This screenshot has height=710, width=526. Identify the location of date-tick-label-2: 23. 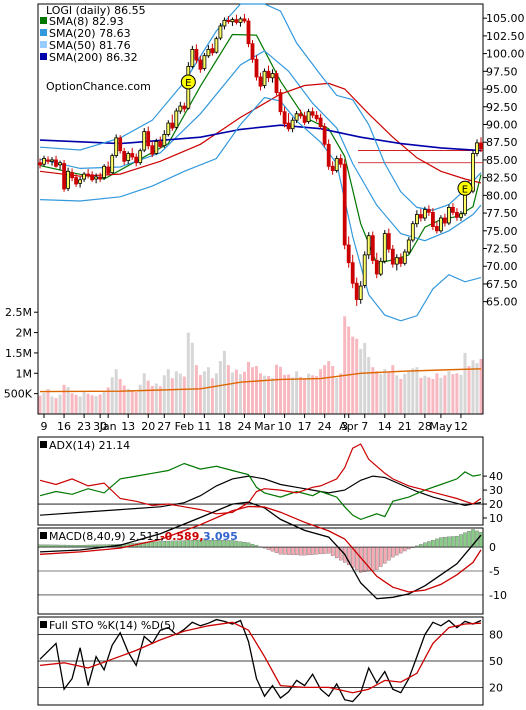
(84, 426).